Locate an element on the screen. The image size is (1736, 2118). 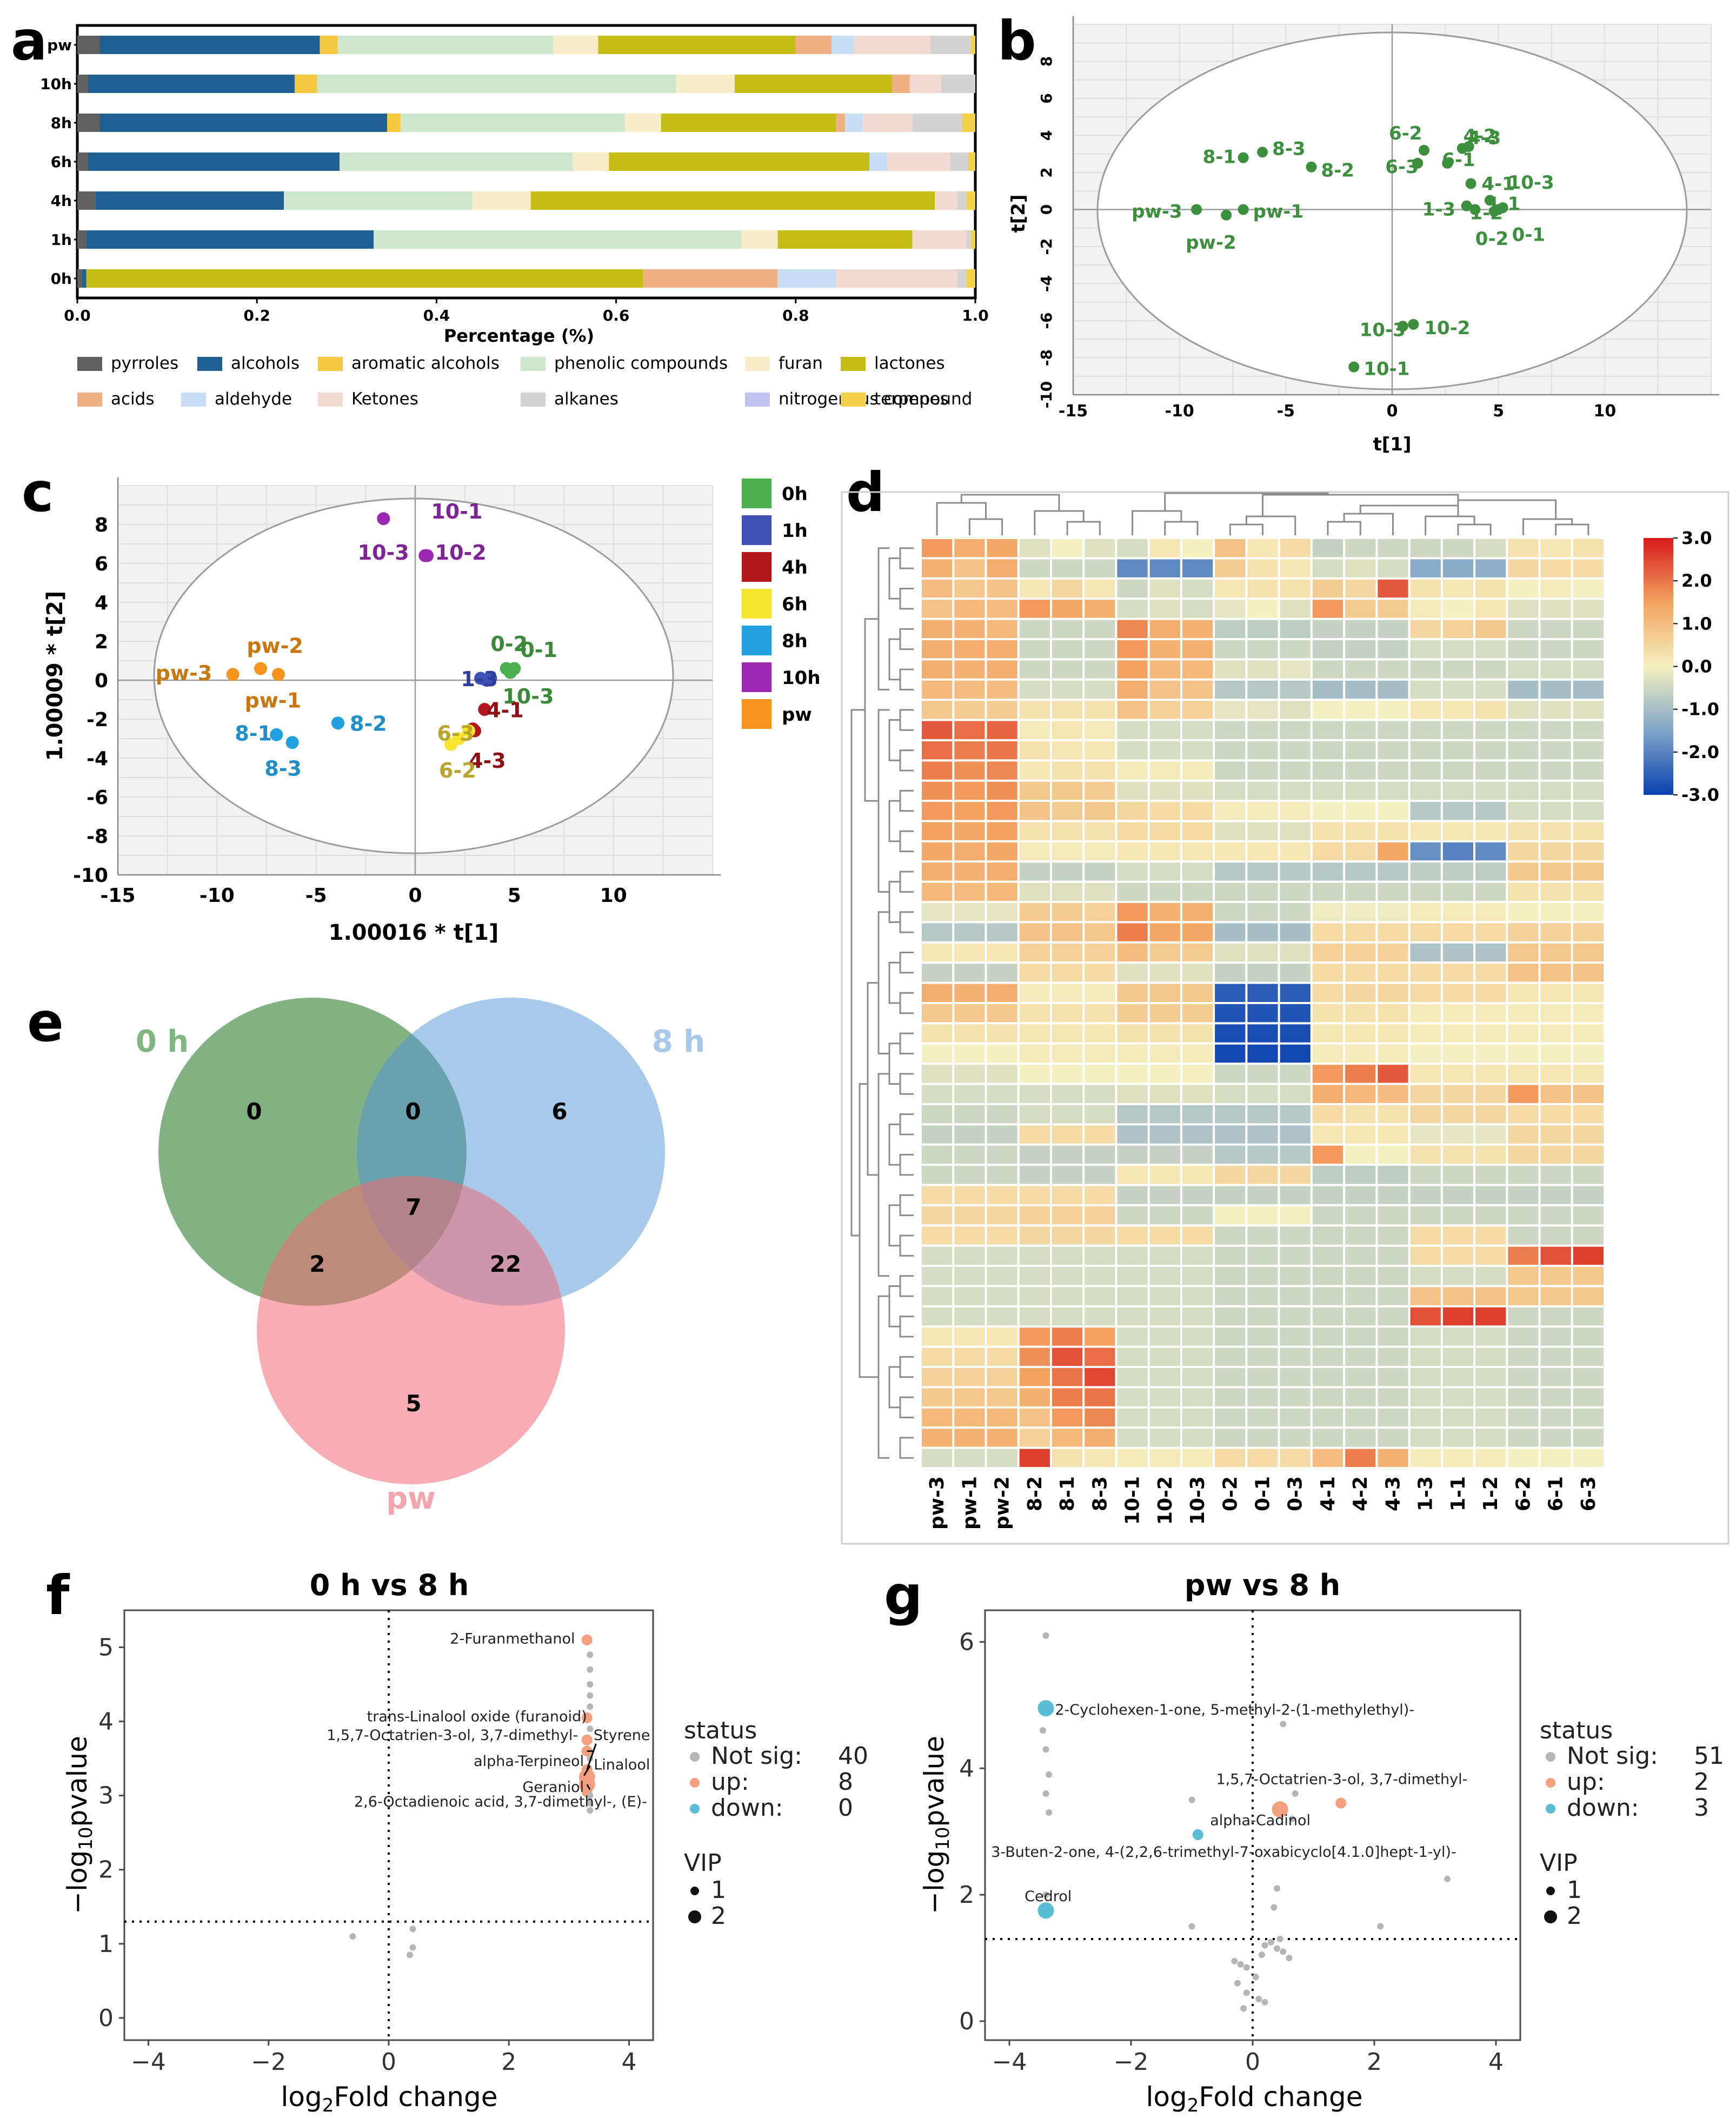
legend-status-count: 2 is located at coordinates (1701, 1782).